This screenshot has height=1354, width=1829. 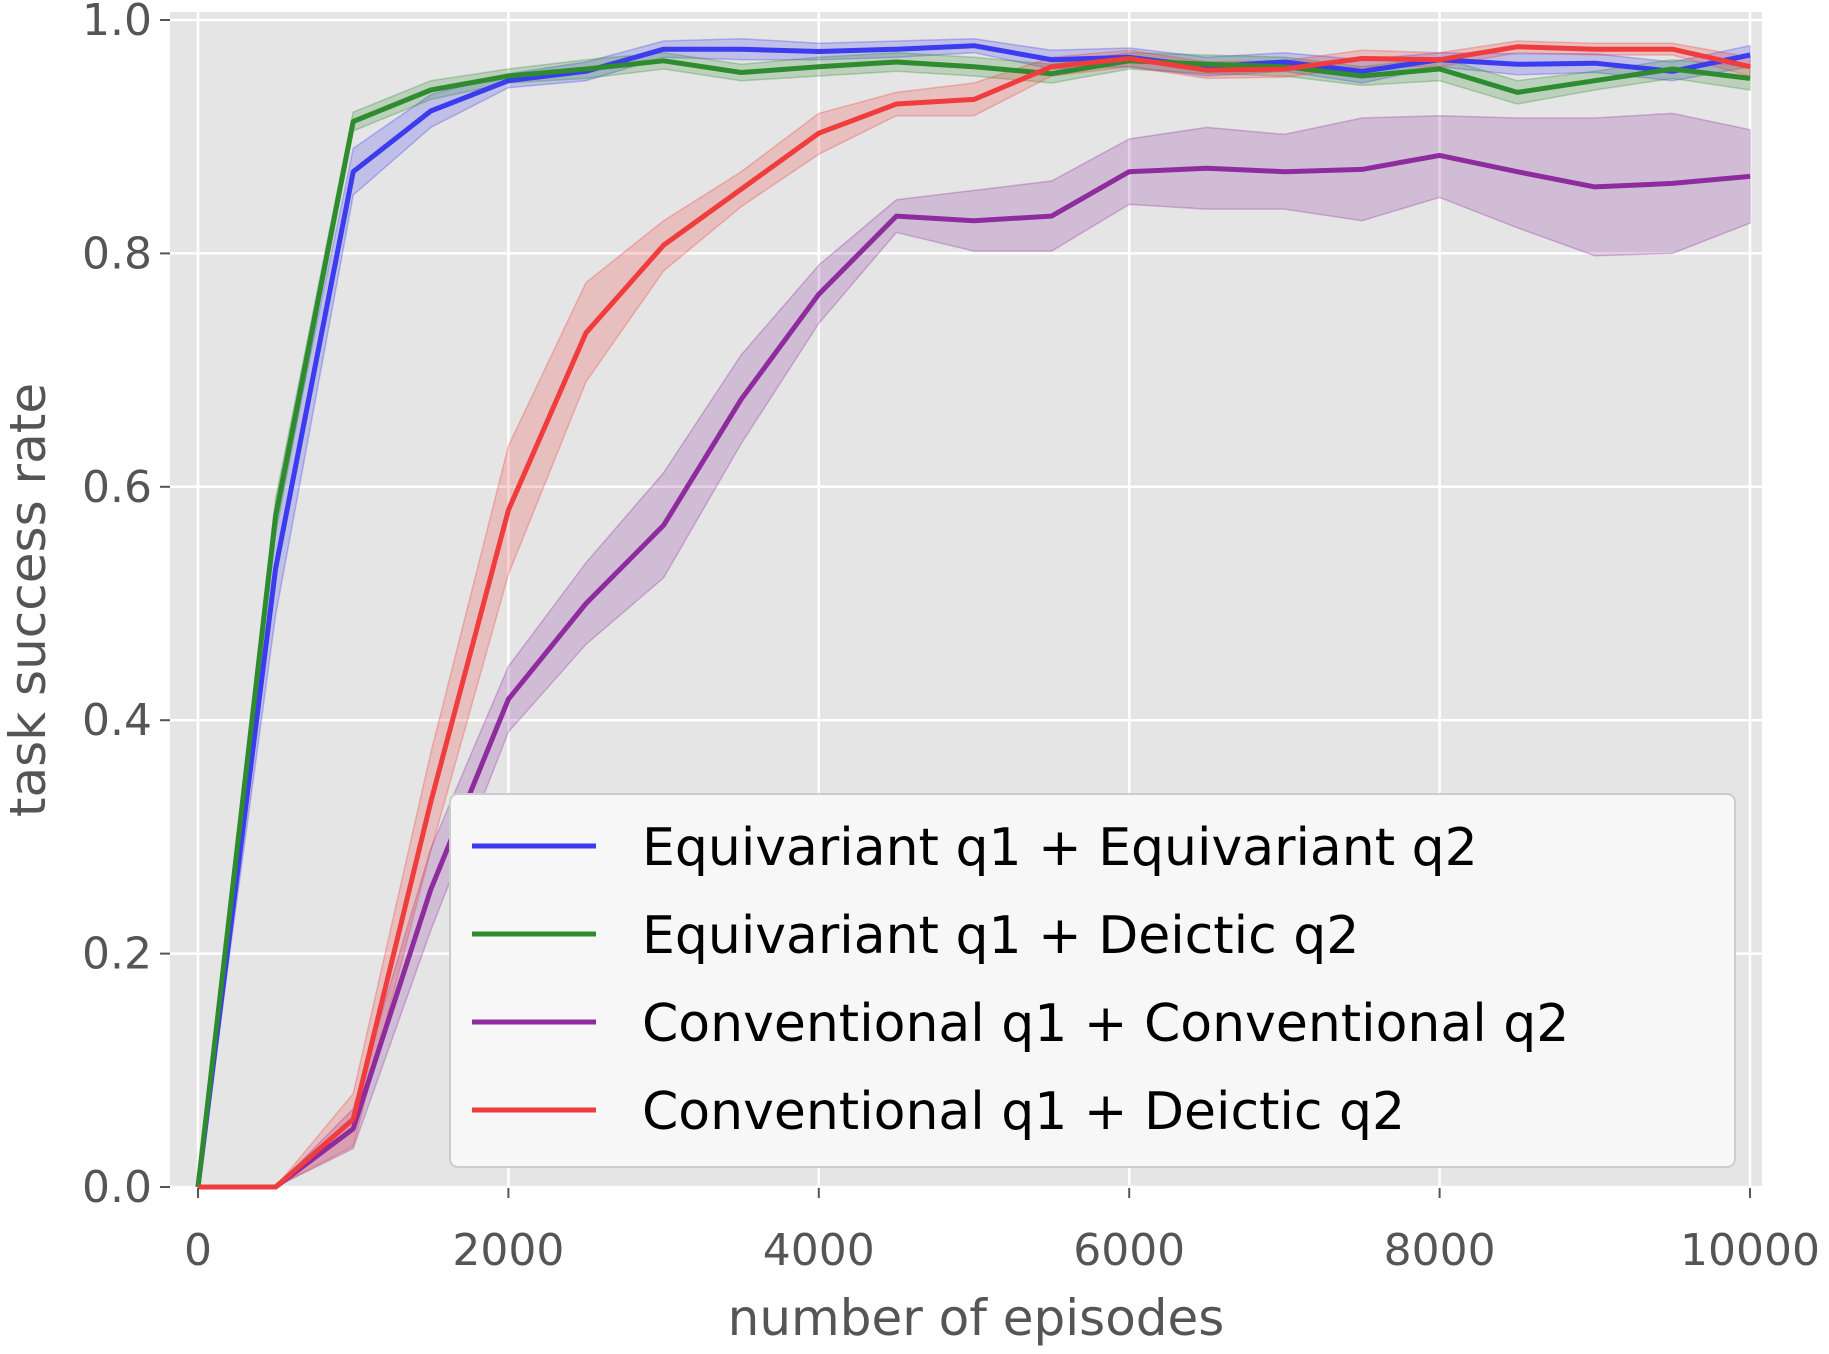 I want to click on x-axis-label: number of episodes, so click(x=976, y=1318).